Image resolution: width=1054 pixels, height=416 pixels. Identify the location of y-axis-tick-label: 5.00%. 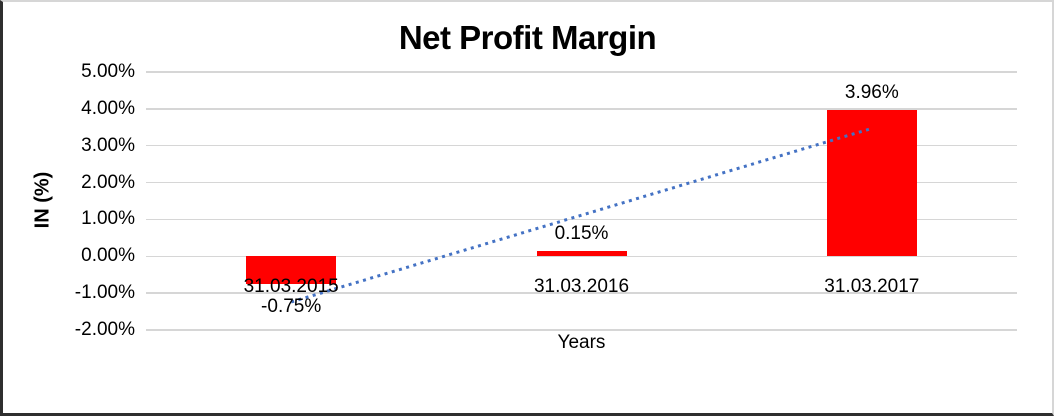
(108, 71).